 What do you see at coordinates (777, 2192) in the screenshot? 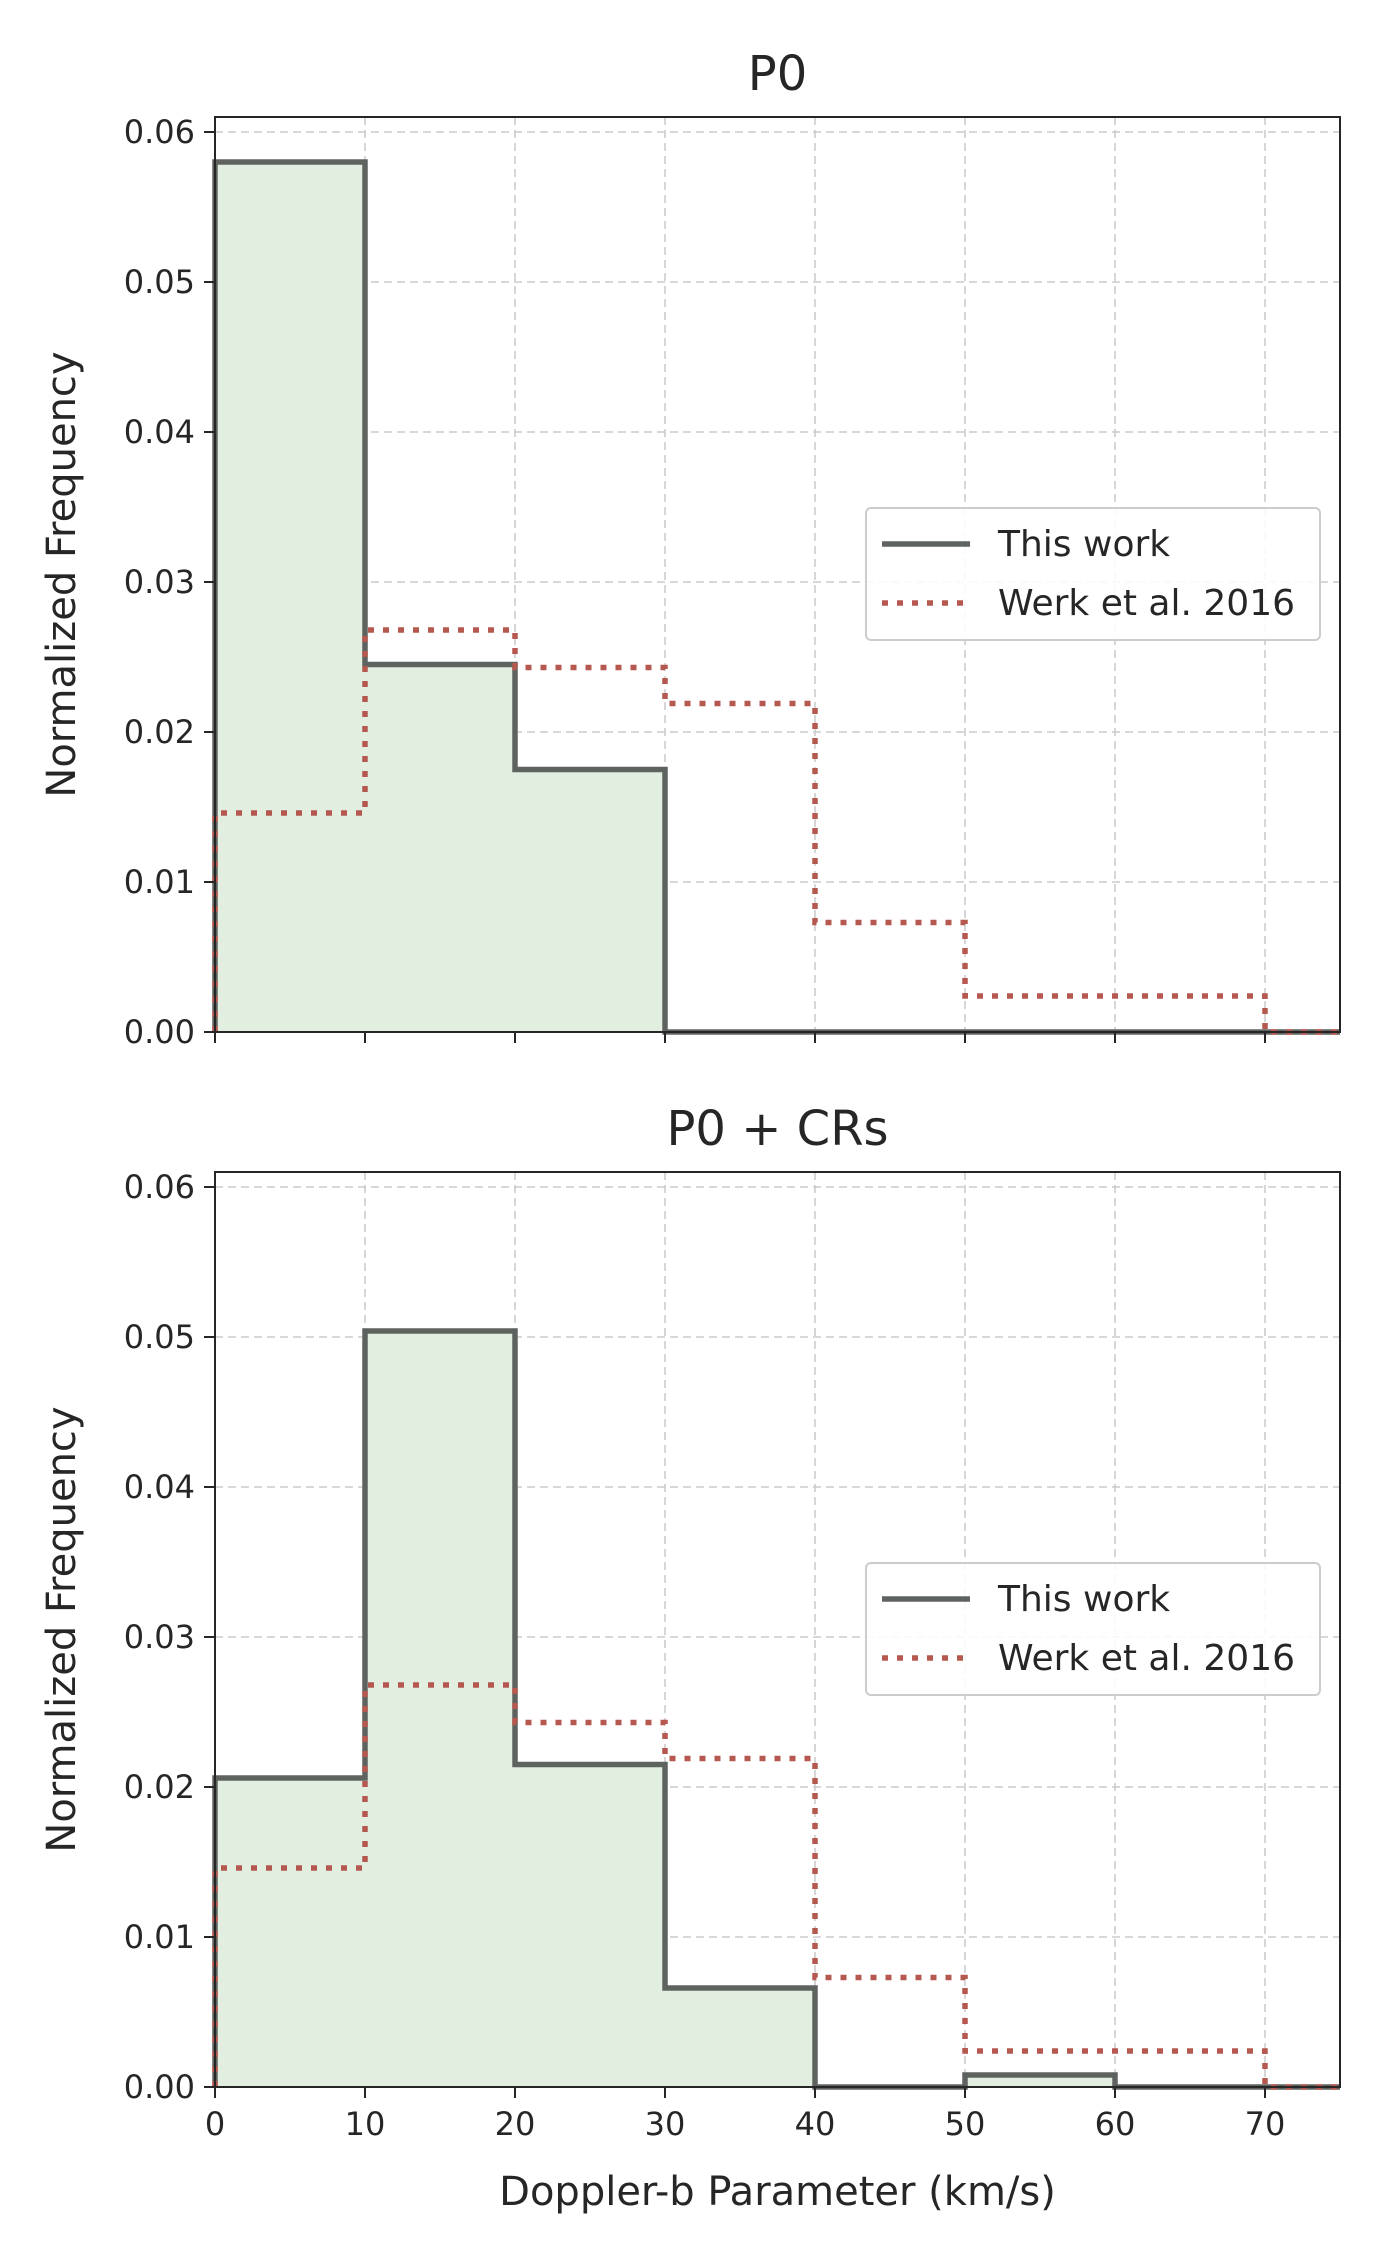
I see `x-axis-label: Doppler-b Parameter (km/s)` at bounding box center [777, 2192].